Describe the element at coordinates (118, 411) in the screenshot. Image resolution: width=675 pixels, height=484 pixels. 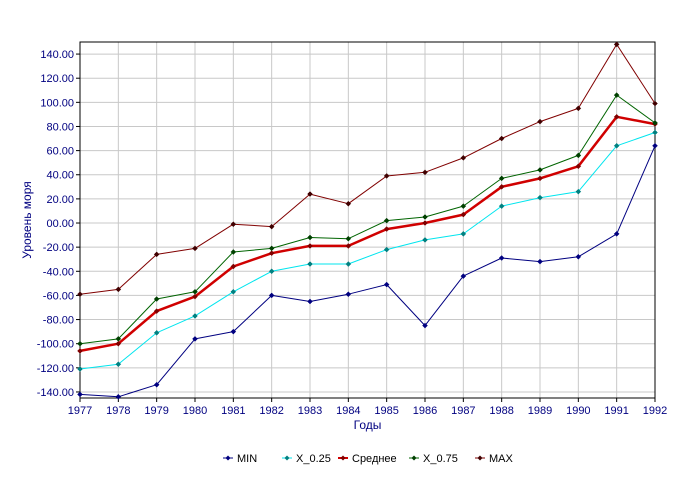
I see `x-tick-label: 1978` at that location.